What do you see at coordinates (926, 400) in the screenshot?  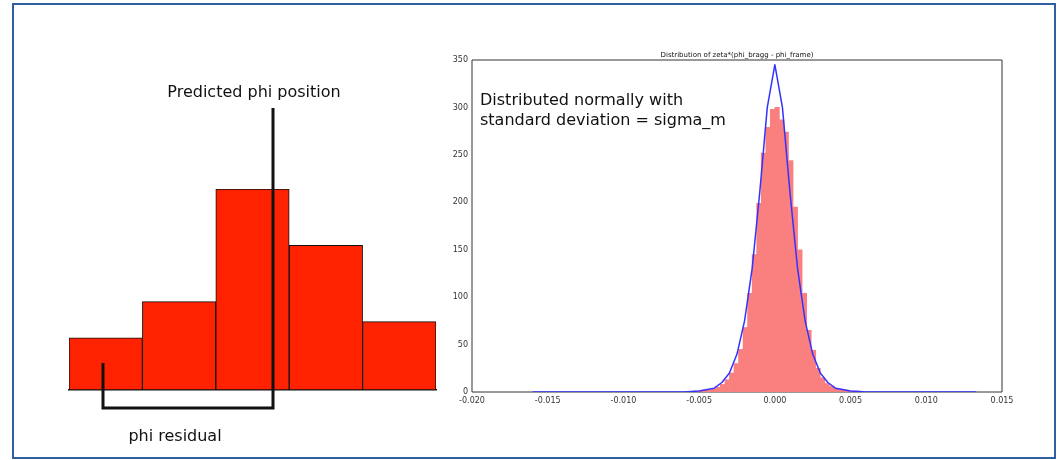 I see `x-tick-label: 0.010` at bounding box center [926, 400].